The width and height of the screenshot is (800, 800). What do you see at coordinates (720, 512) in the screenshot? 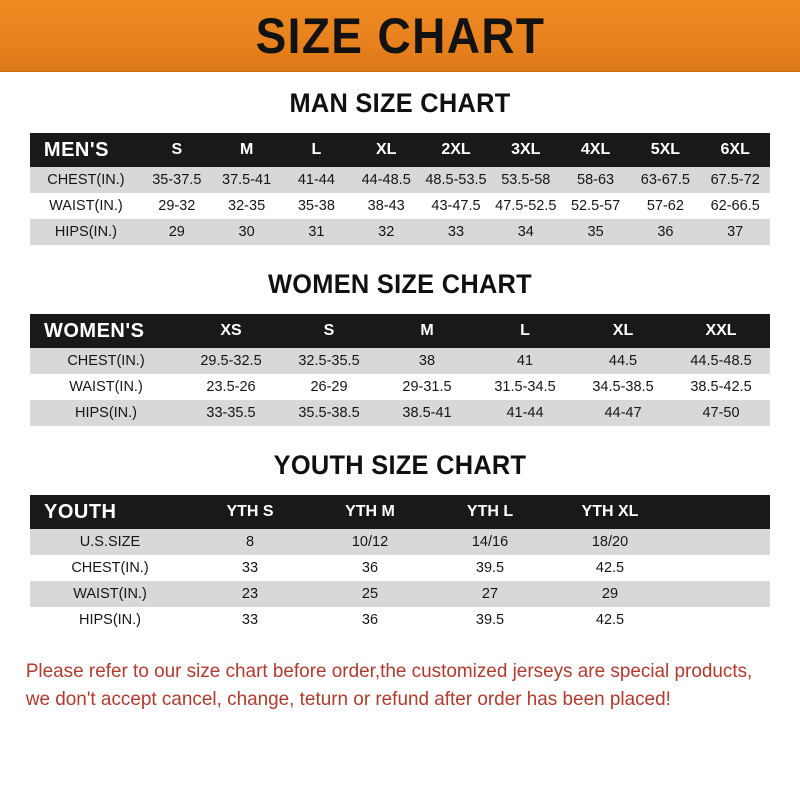
I see `youth-header-spacer` at bounding box center [720, 512].